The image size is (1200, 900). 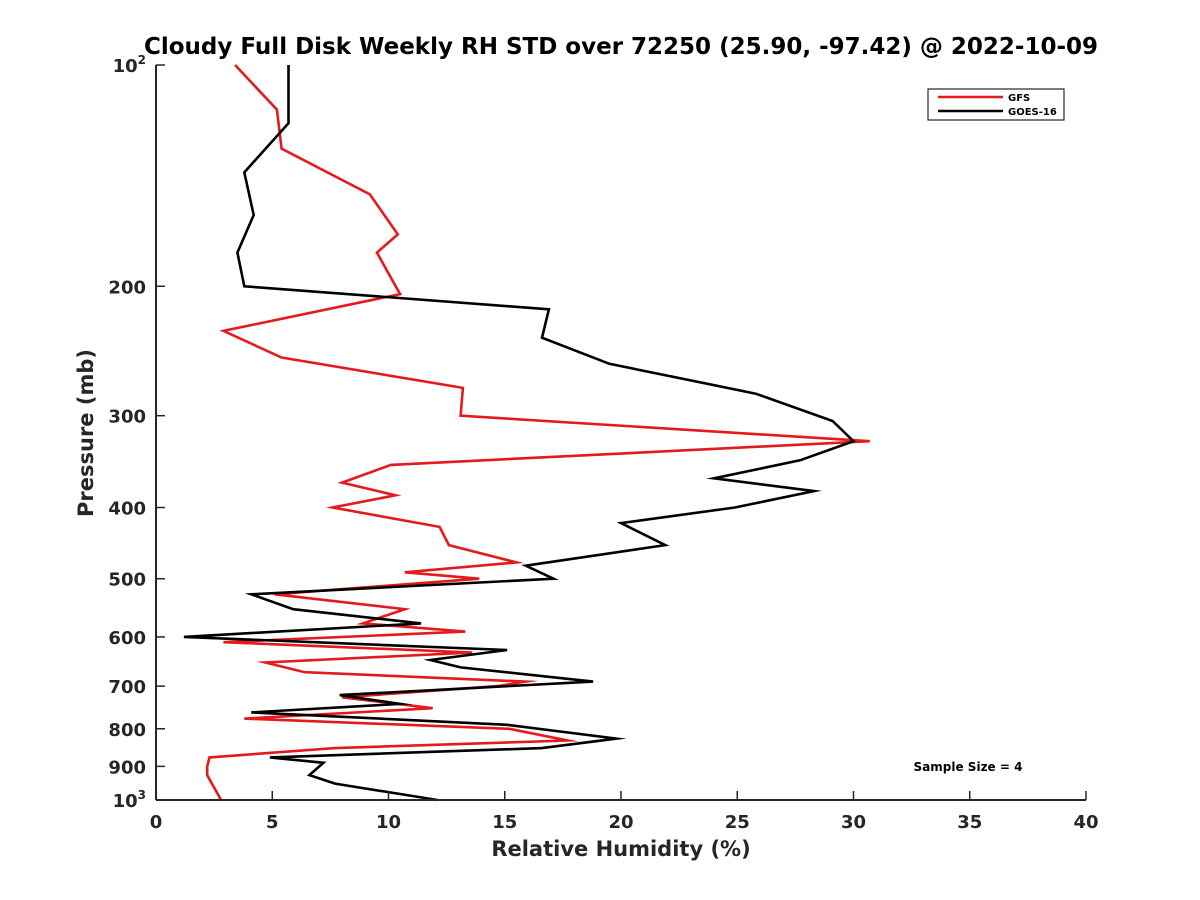 What do you see at coordinates (136, 432) in the screenshot?
I see `y-ticks: 10² 200 300 400 500 600 700 800 900 10³` at bounding box center [136, 432].